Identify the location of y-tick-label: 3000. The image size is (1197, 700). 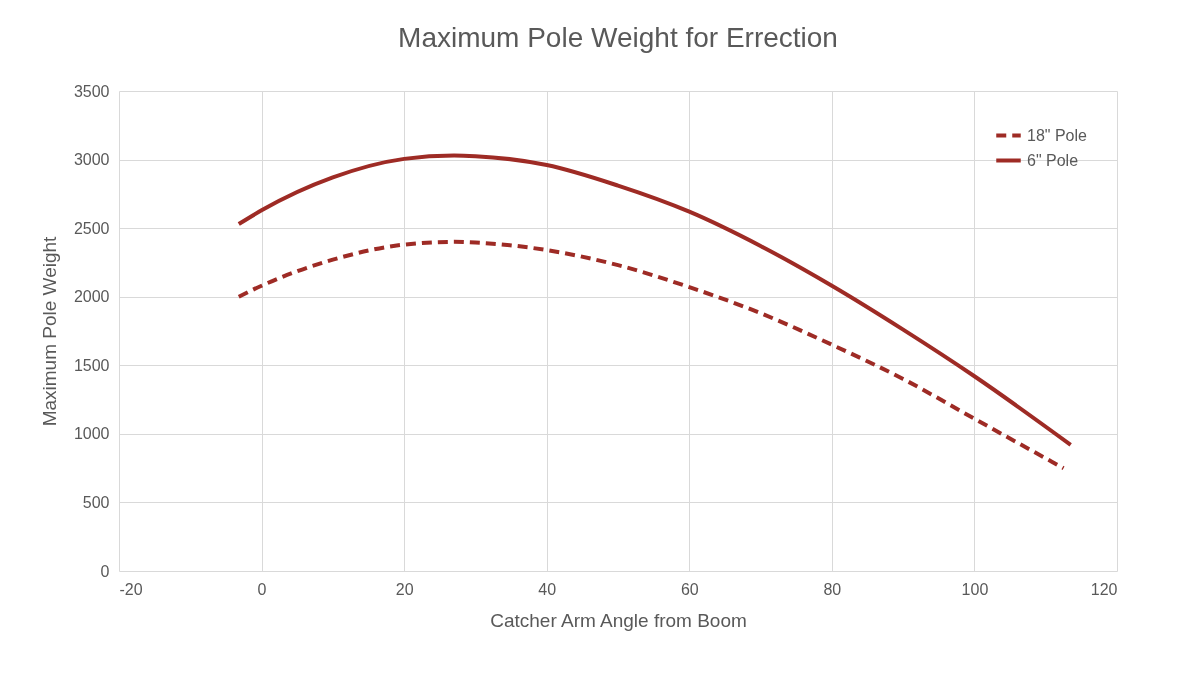
(91, 160).